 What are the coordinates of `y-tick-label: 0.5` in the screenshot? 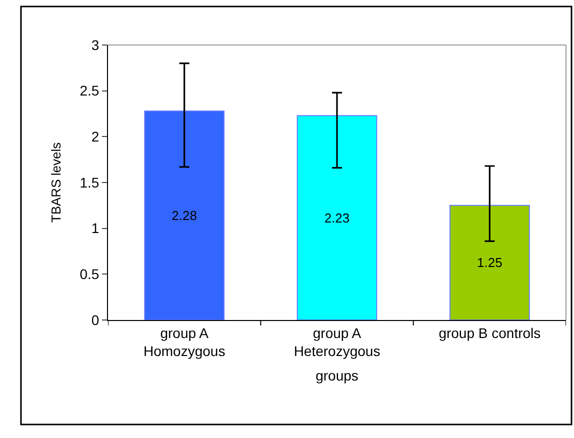 It's located at (90, 274).